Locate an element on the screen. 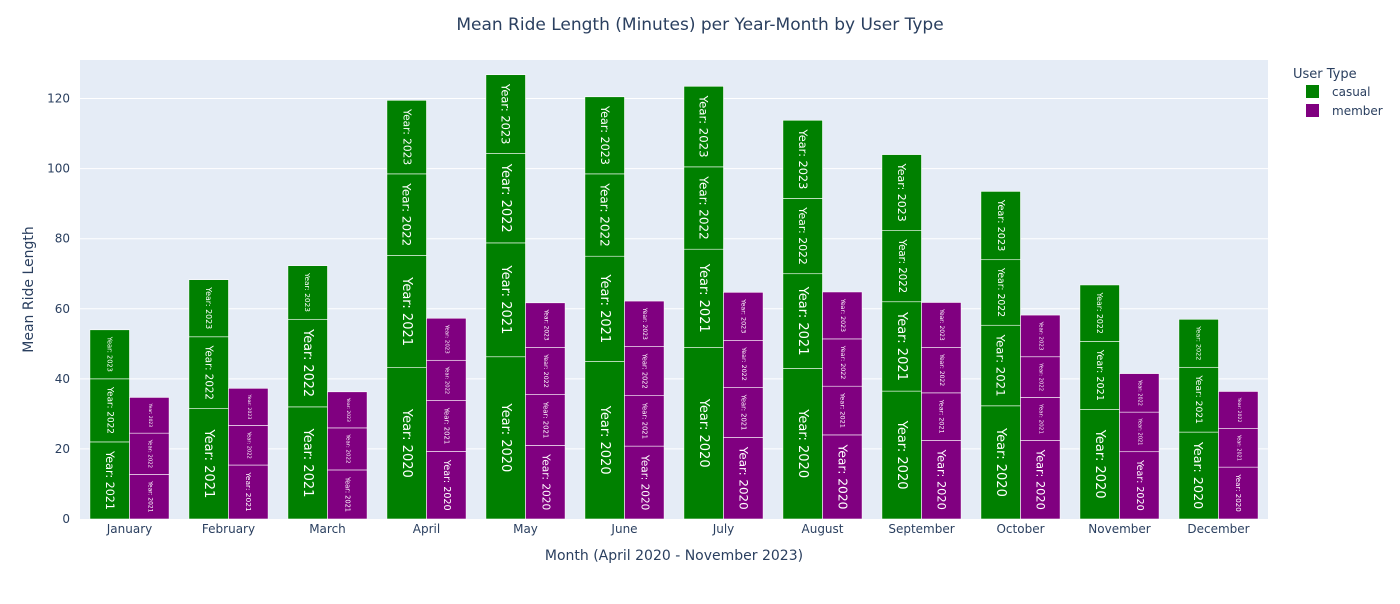 The image size is (1400, 604). x-tick-label: October is located at coordinates (1020, 529).